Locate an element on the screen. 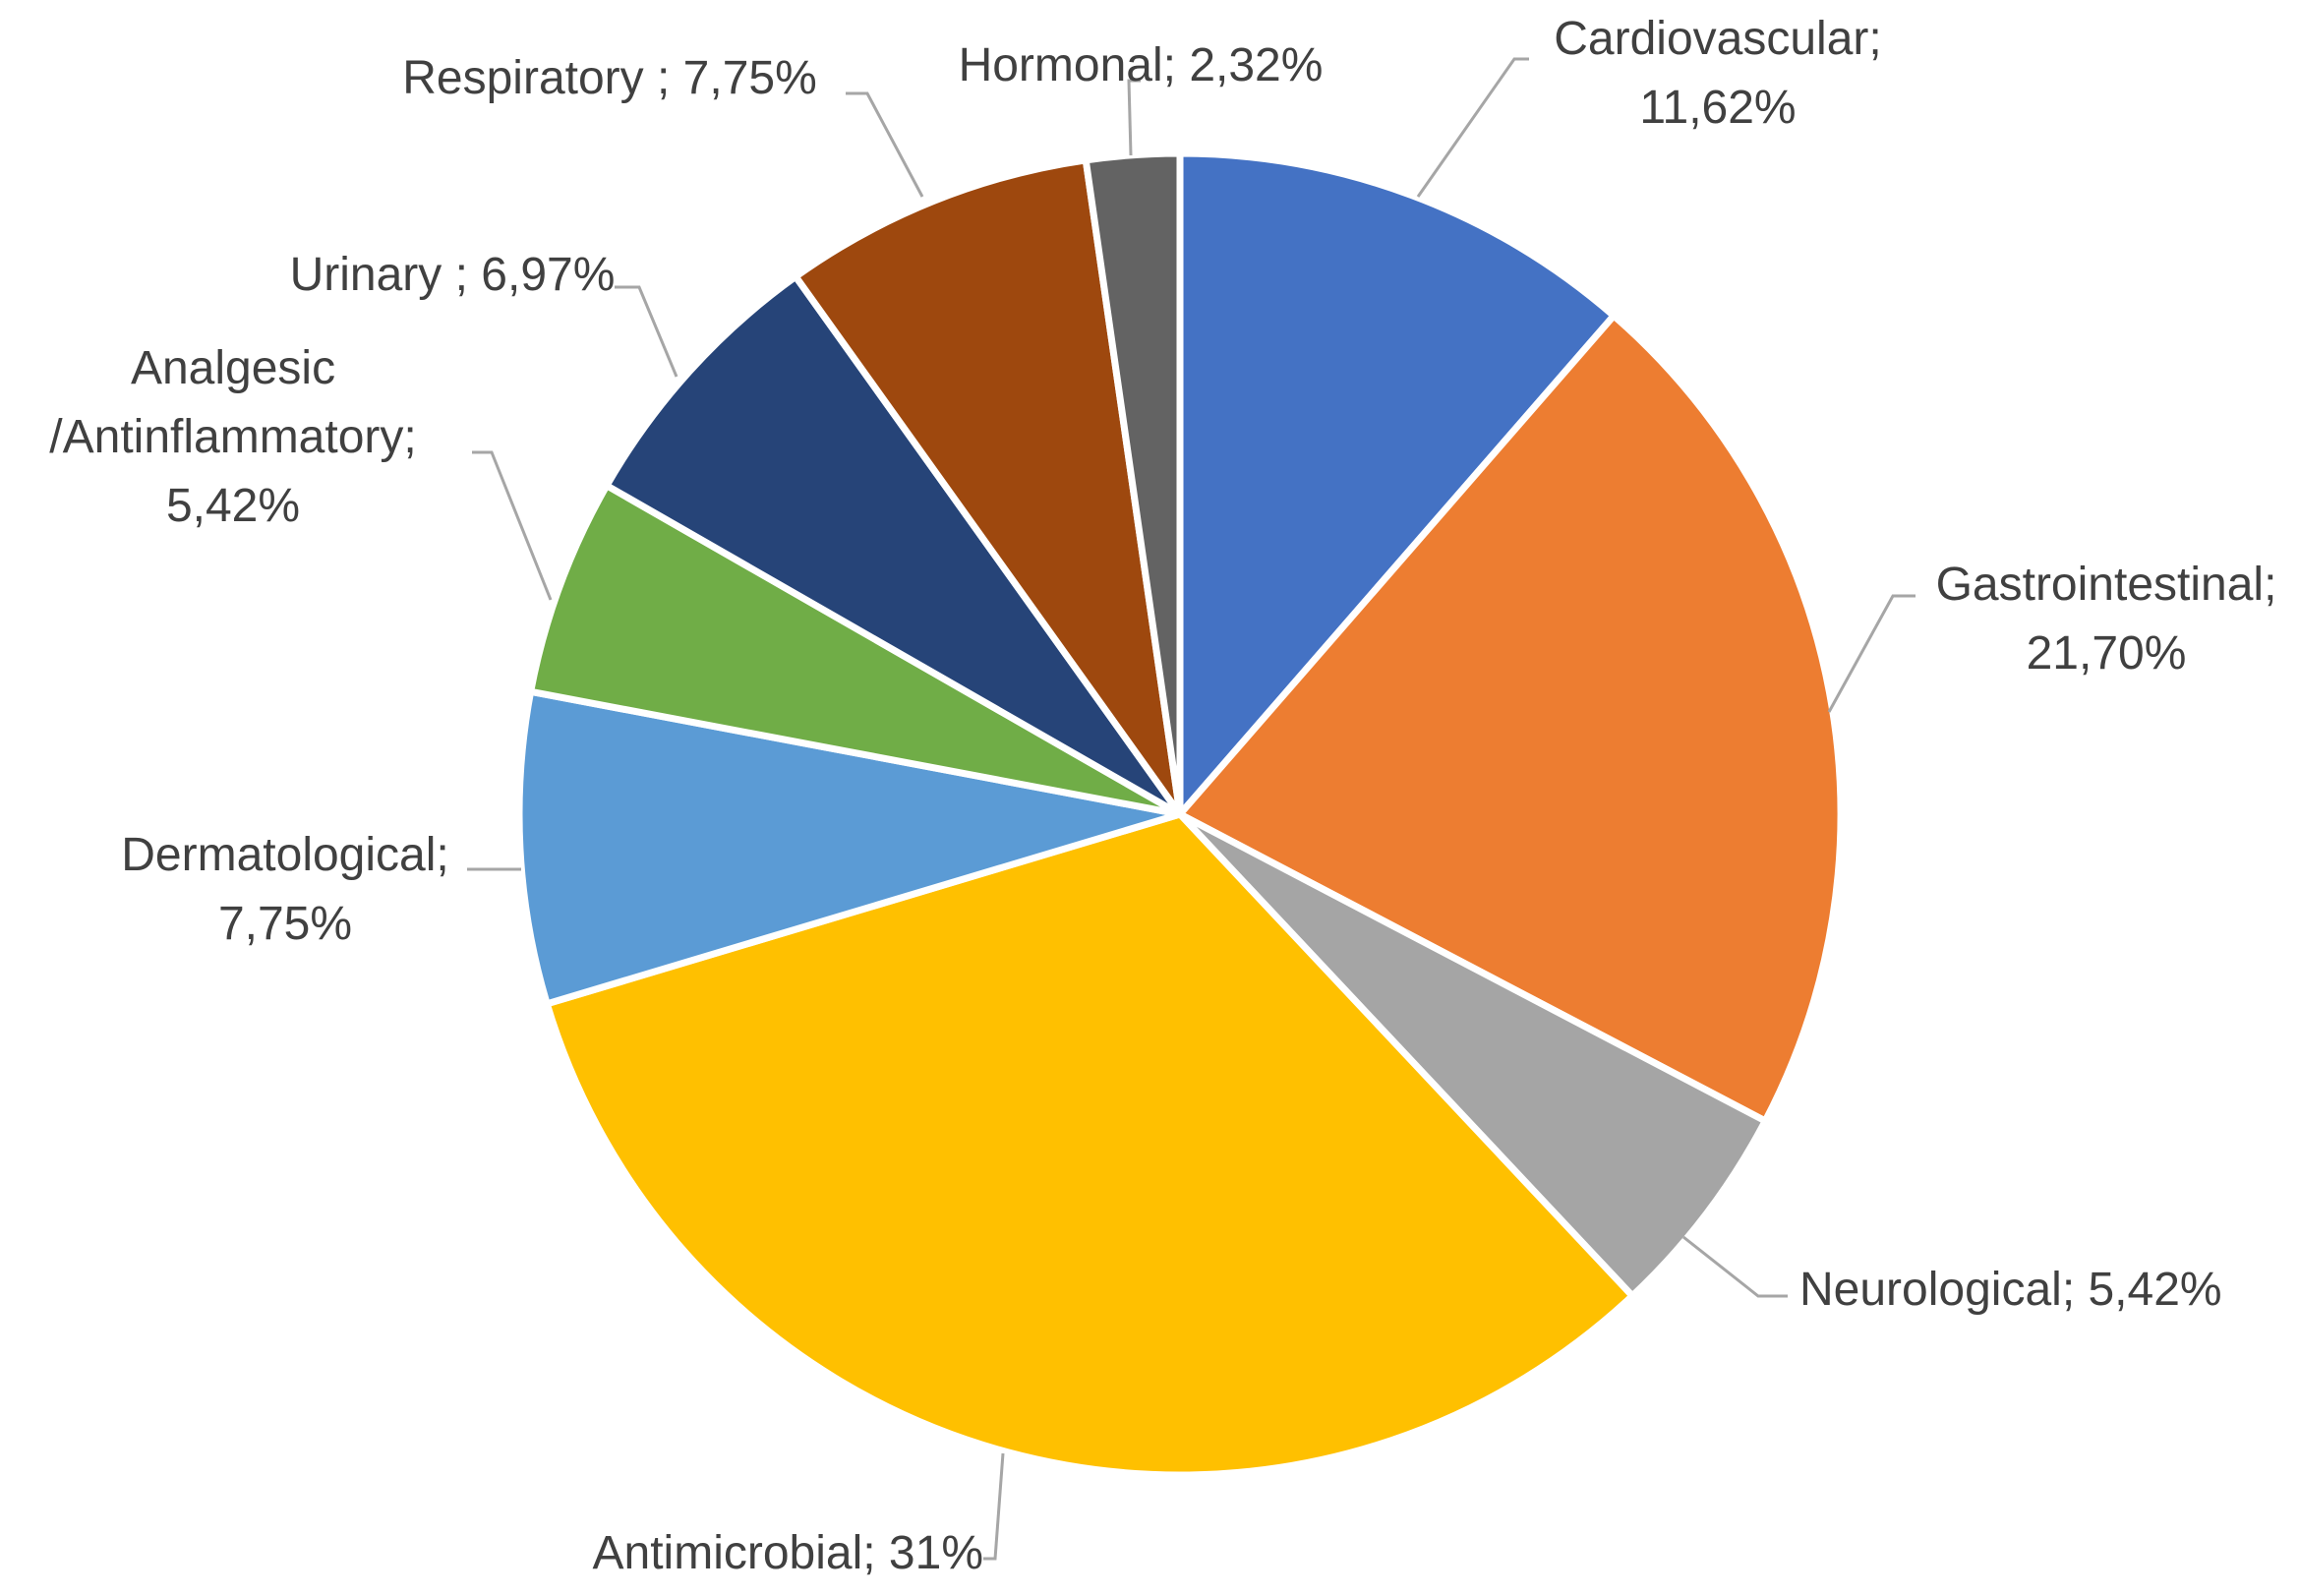 The height and width of the screenshot is (1596, 2299). data-label-line: Gastrointestinal; is located at coordinates (2106, 585).